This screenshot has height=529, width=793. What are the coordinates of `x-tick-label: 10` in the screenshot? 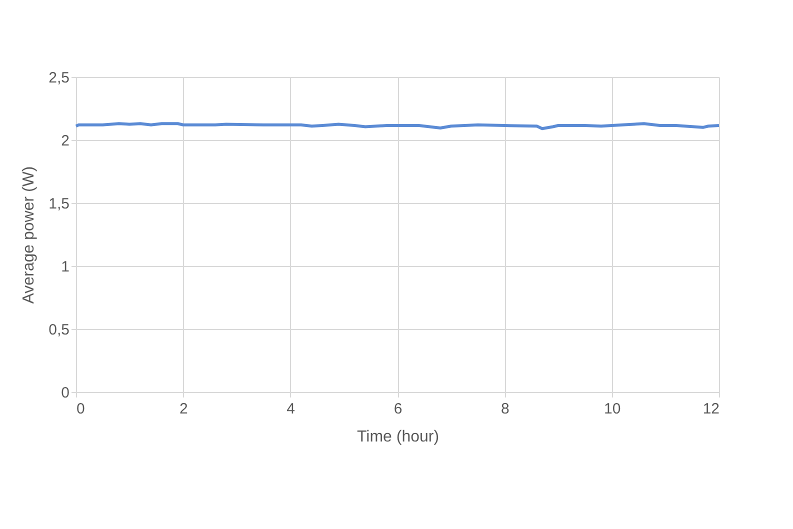 It's located at (612, 409).